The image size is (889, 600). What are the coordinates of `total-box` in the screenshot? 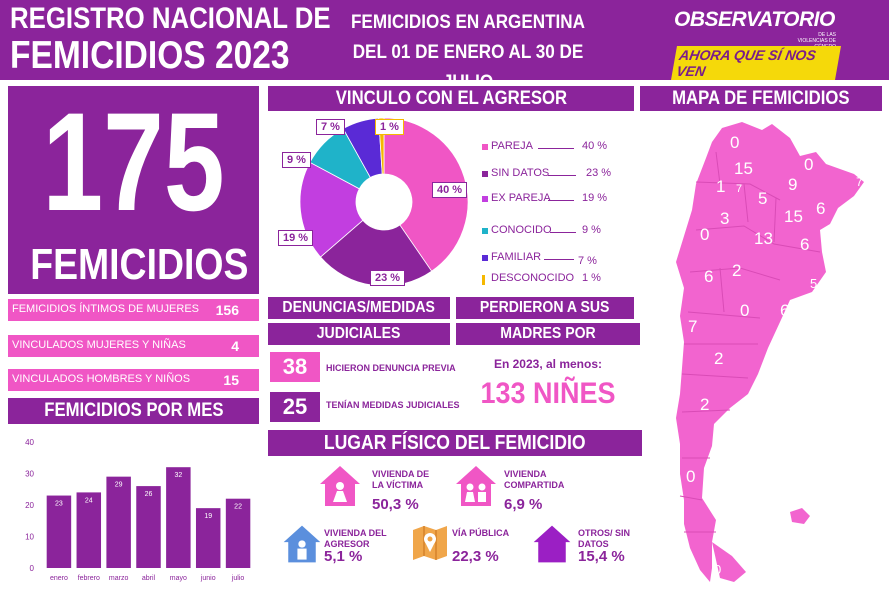 It's located at (133, 190).